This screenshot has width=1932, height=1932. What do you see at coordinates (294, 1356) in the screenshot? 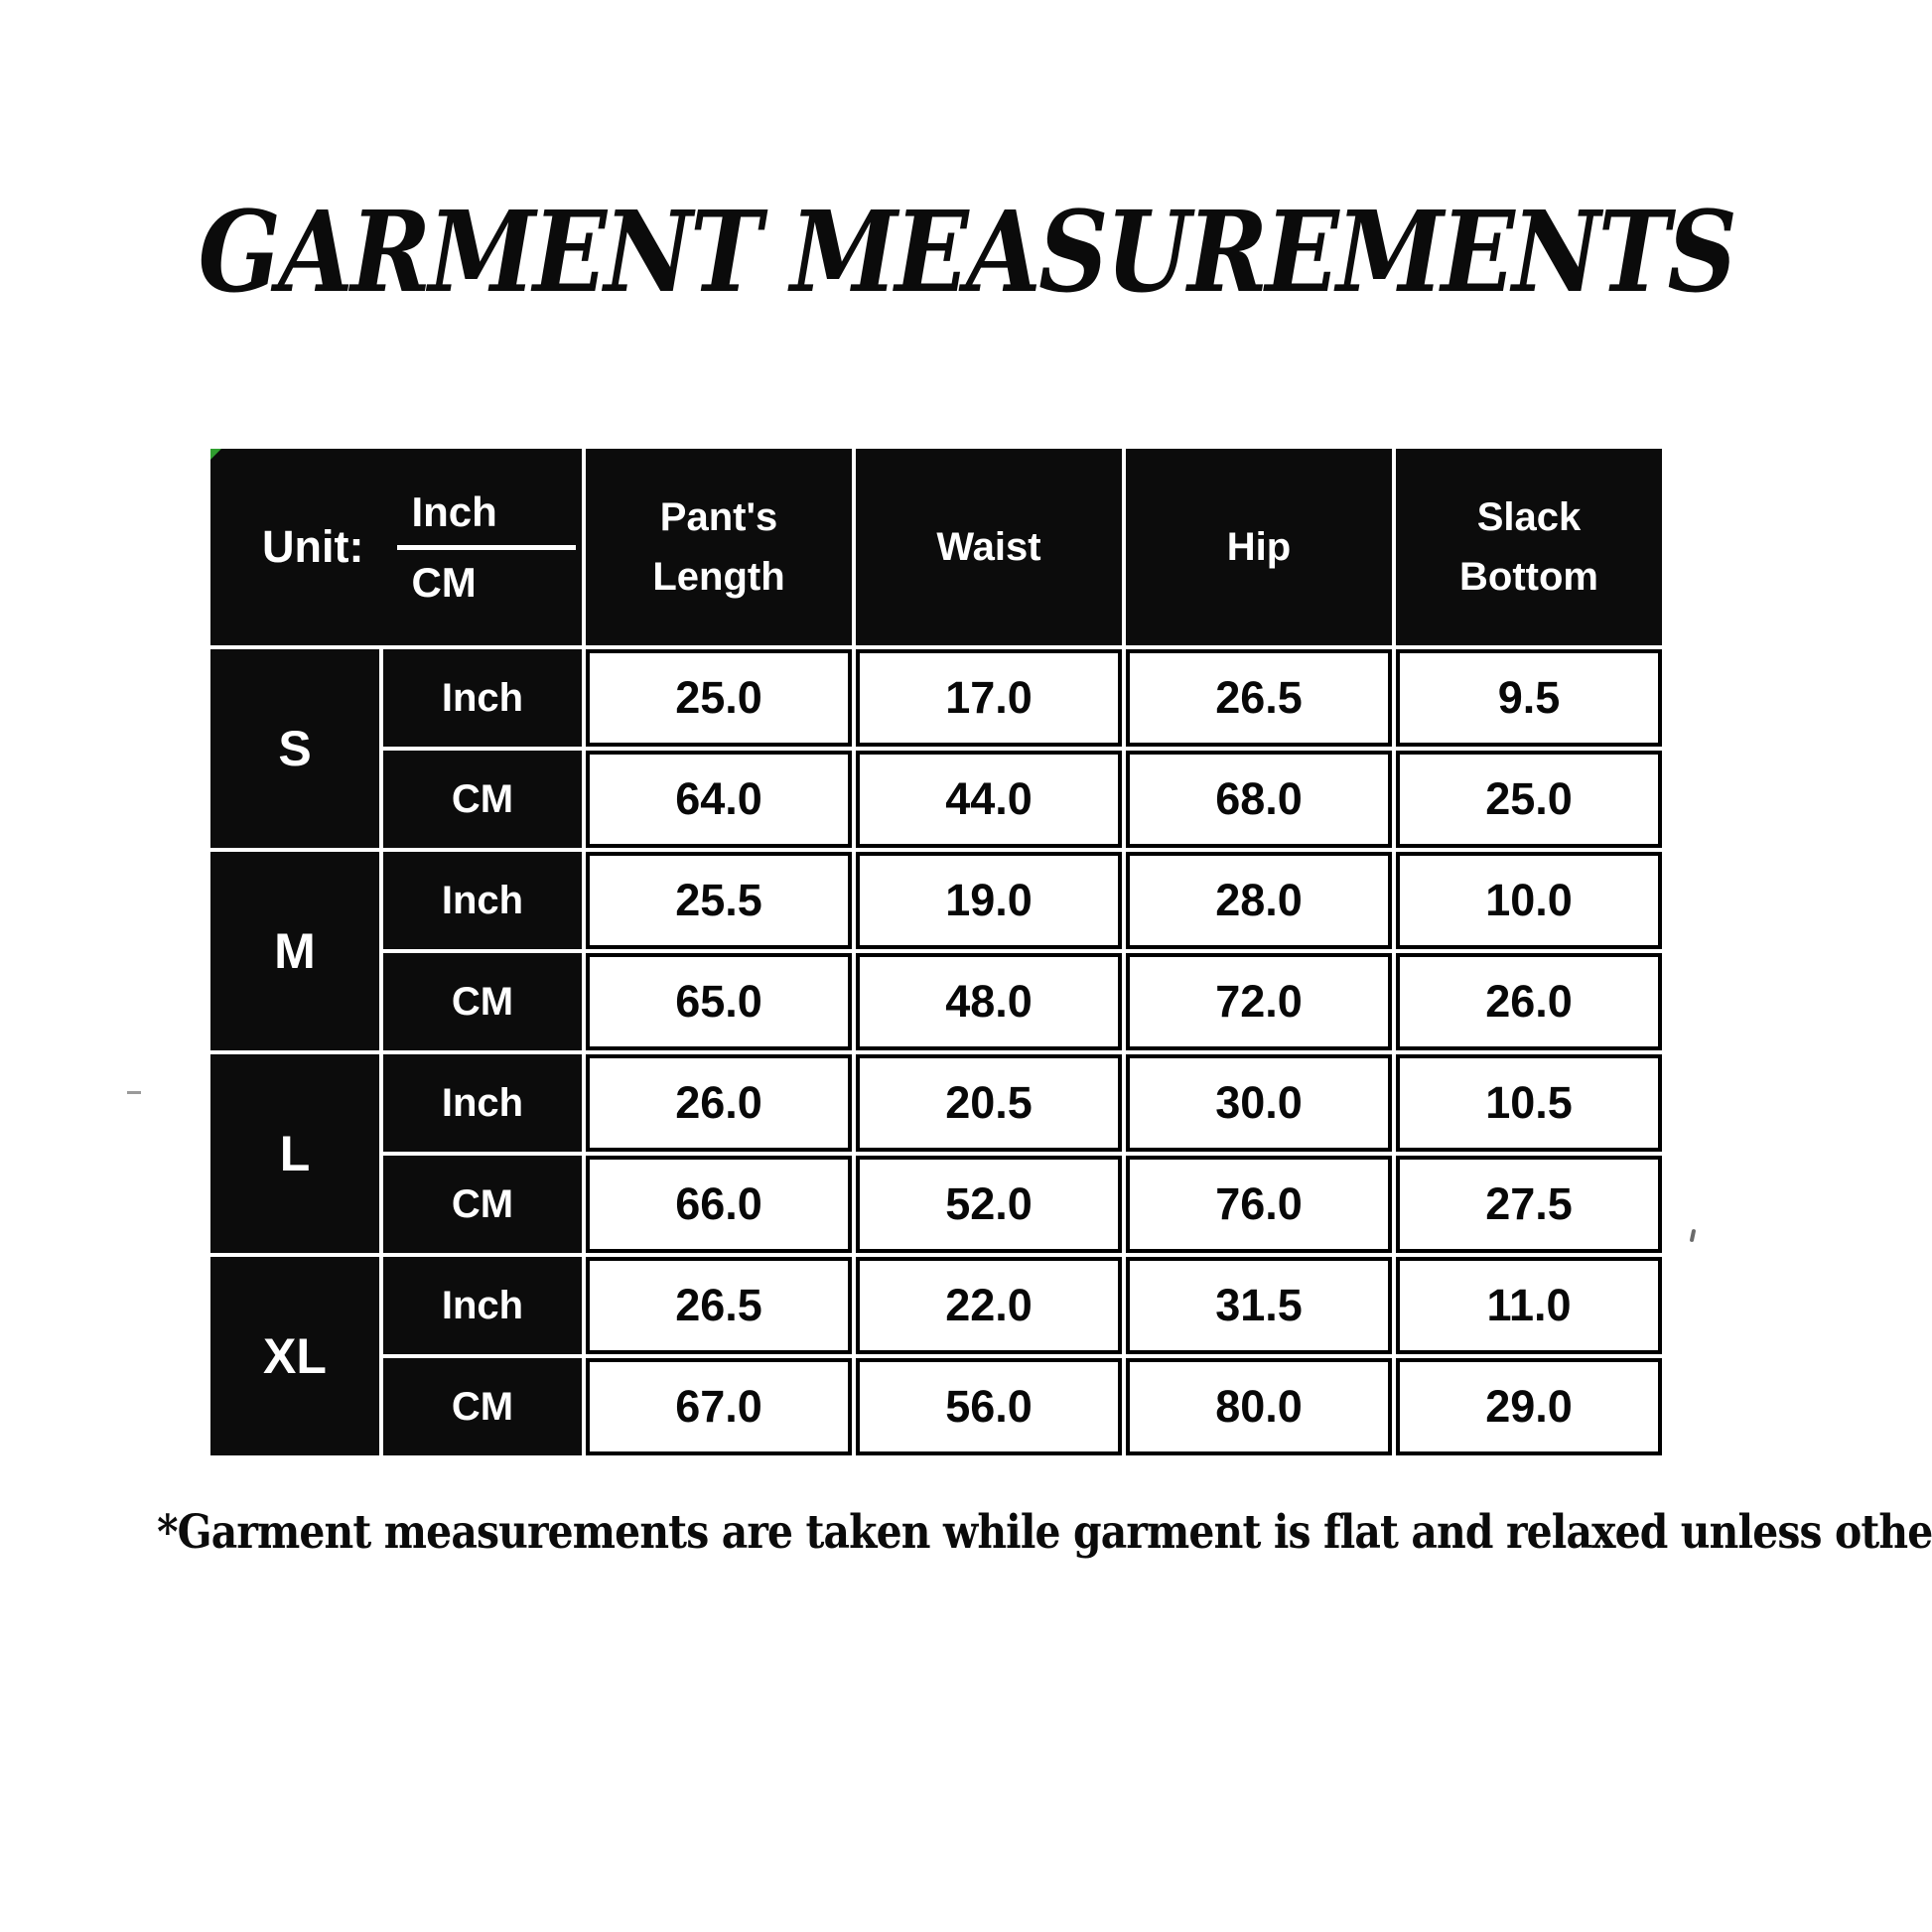
I see `size-cell-xl: XL` at bounding box center [294, 1356].